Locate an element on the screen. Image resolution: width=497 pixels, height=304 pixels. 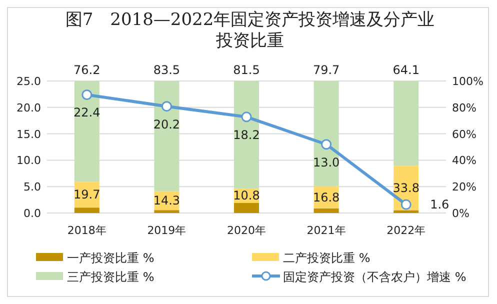
x-tick-label: 2022年 is located at coordinates (406, 230).